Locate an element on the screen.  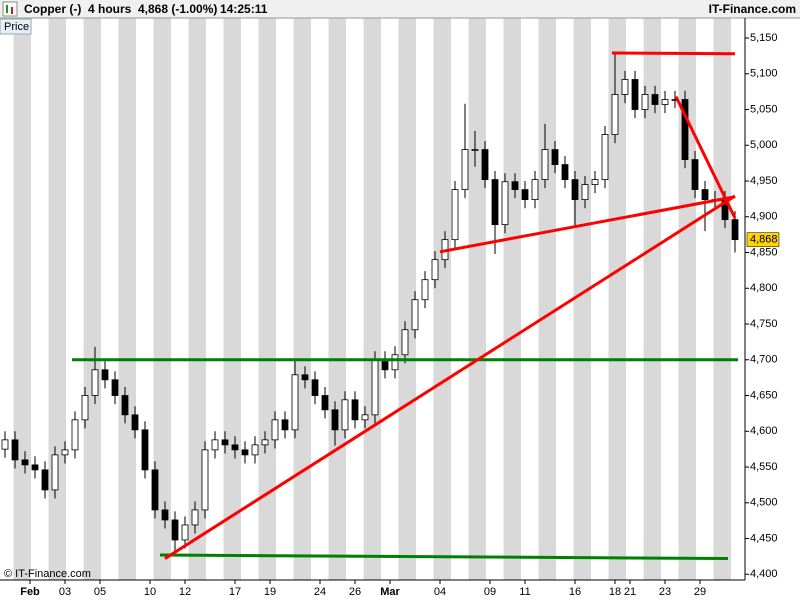
y-tick-label: 4,400 is located at coordinates (764, 574).